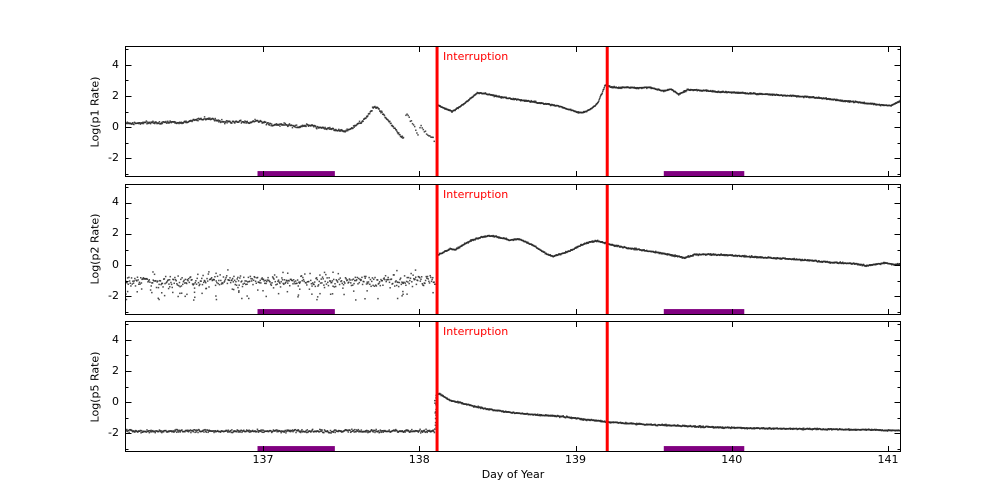 The image size is (1000, 500). What do you see at coordinates (476, 194) in the screenshot?
I see `interruption-annotation-p2: Interruption` at bounding box center [476, 194].